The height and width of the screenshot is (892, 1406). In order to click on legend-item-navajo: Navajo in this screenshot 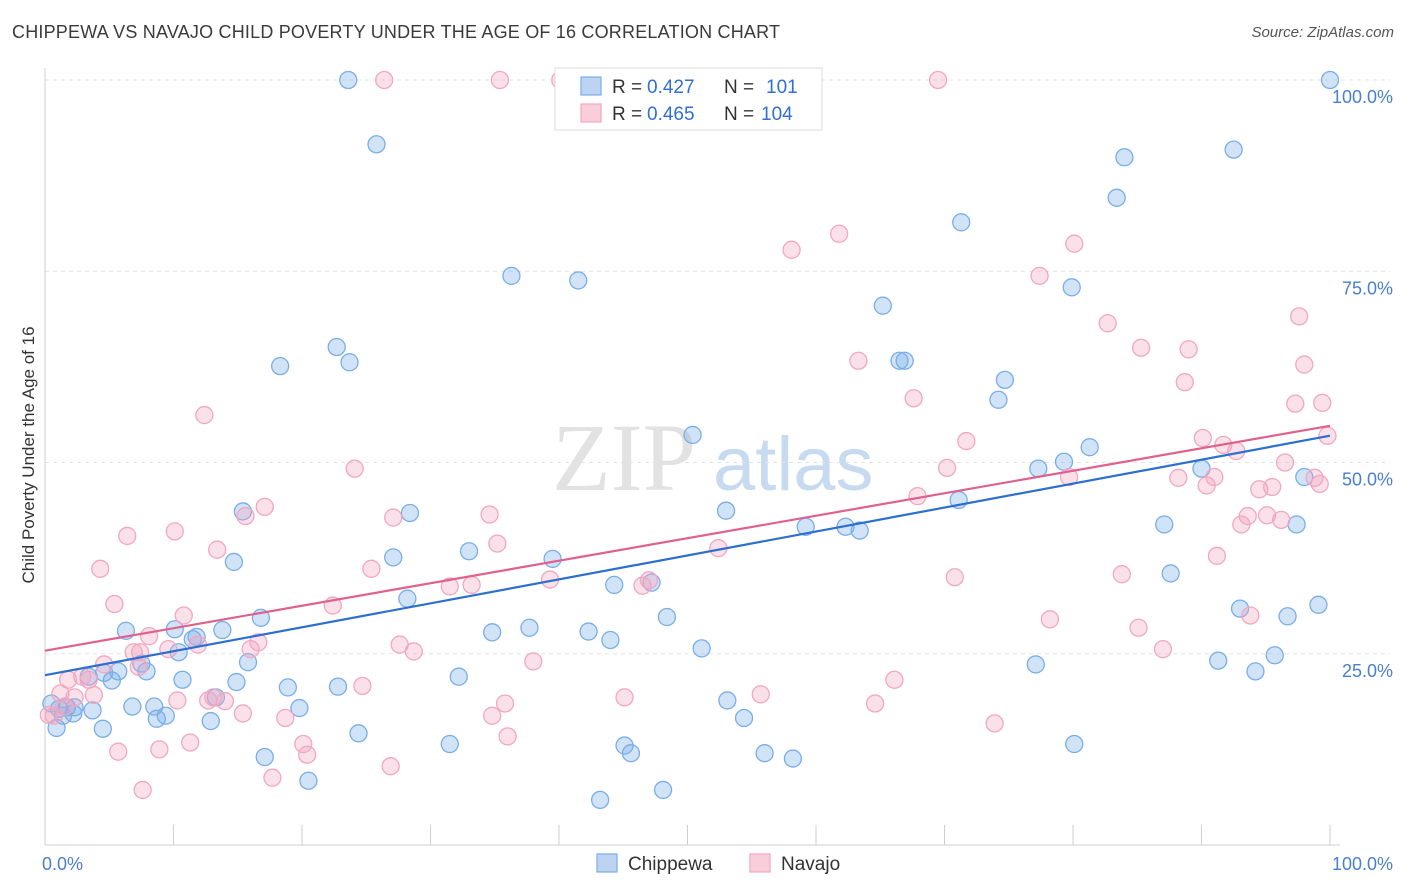, I will do `click(794, 864)`.